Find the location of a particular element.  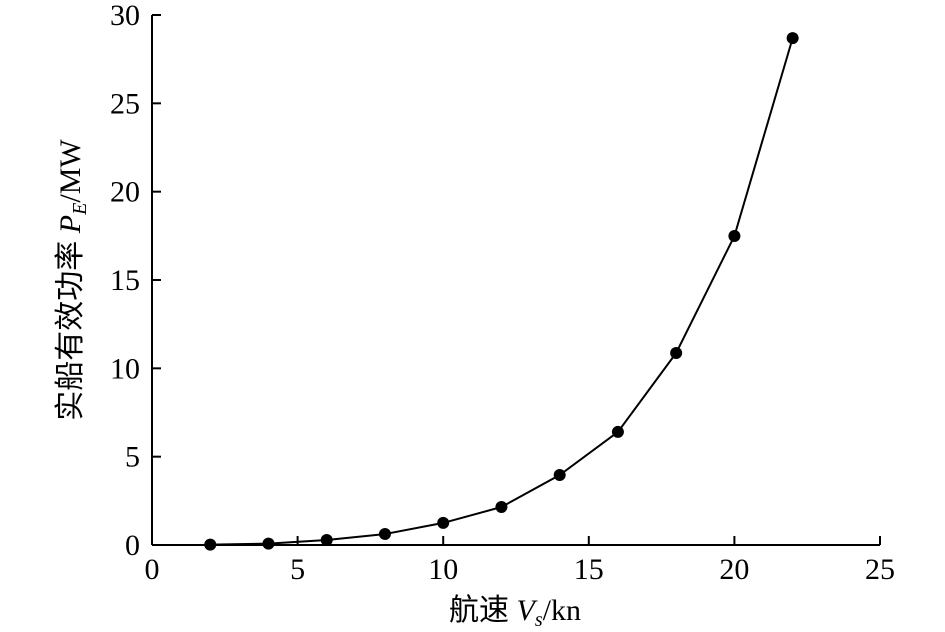

x-tick-label: 15 is located at coordinates (589, 569).